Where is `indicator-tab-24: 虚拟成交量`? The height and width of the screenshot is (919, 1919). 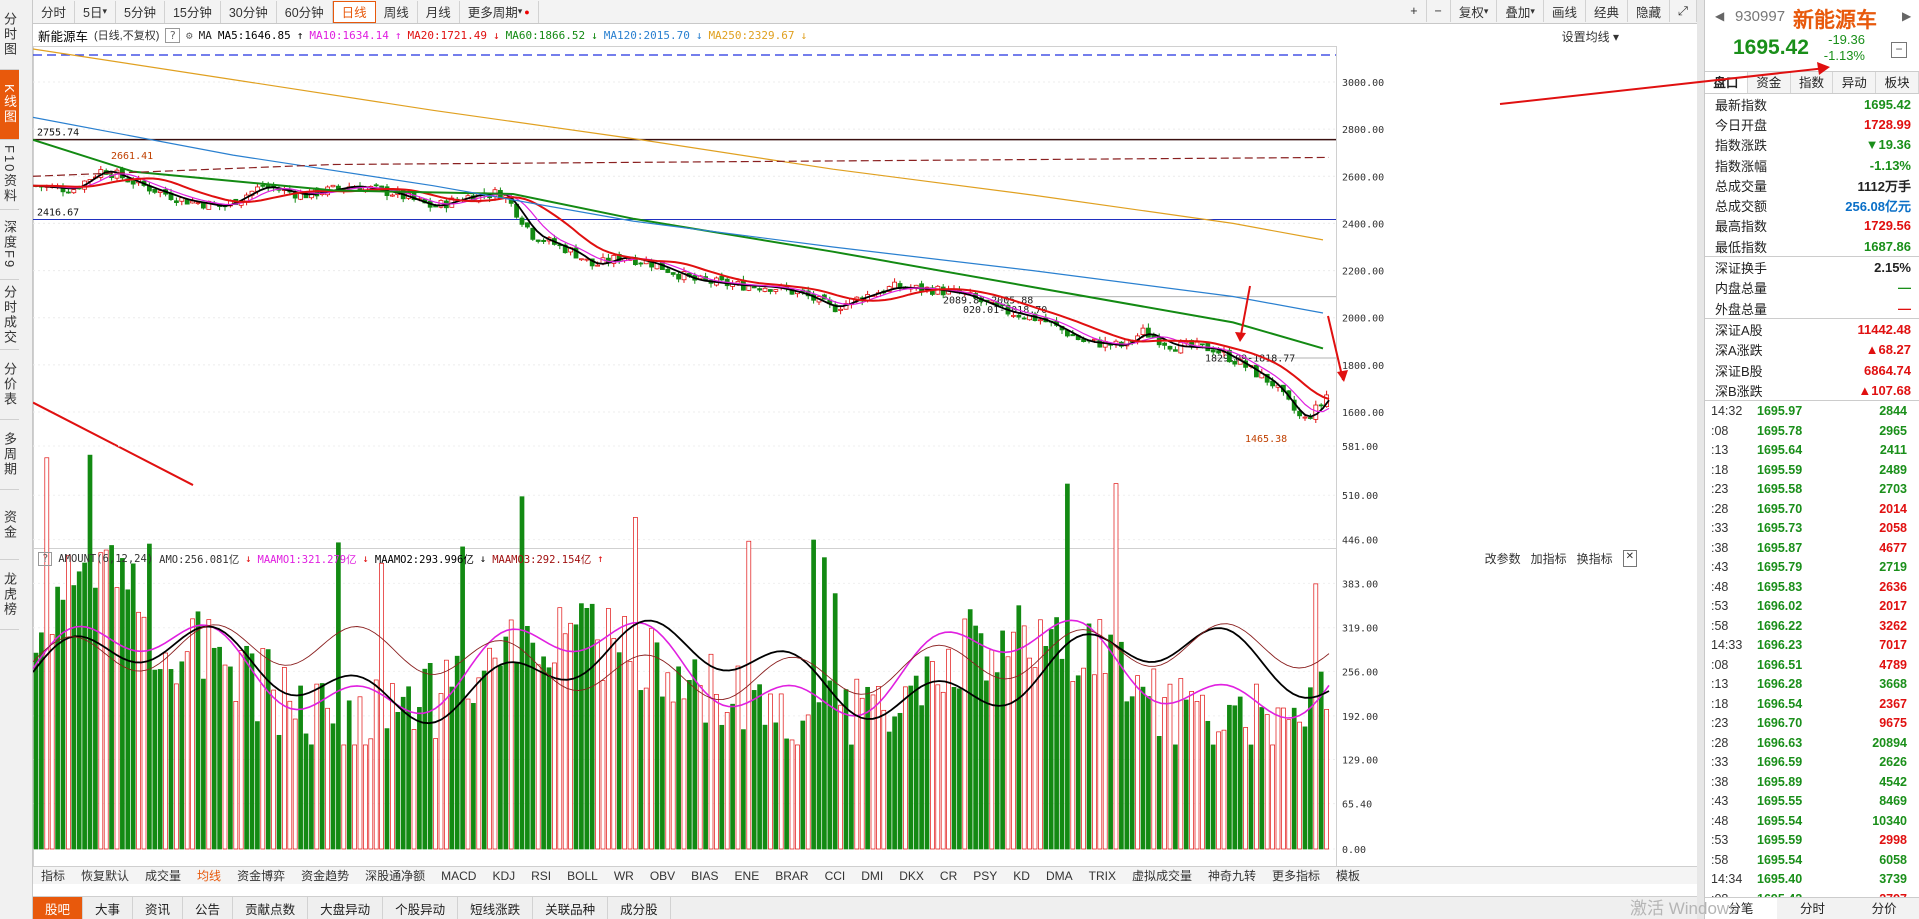
indicator-tab-24: 虚拟成交量 is located at coordinates (1161, 876).